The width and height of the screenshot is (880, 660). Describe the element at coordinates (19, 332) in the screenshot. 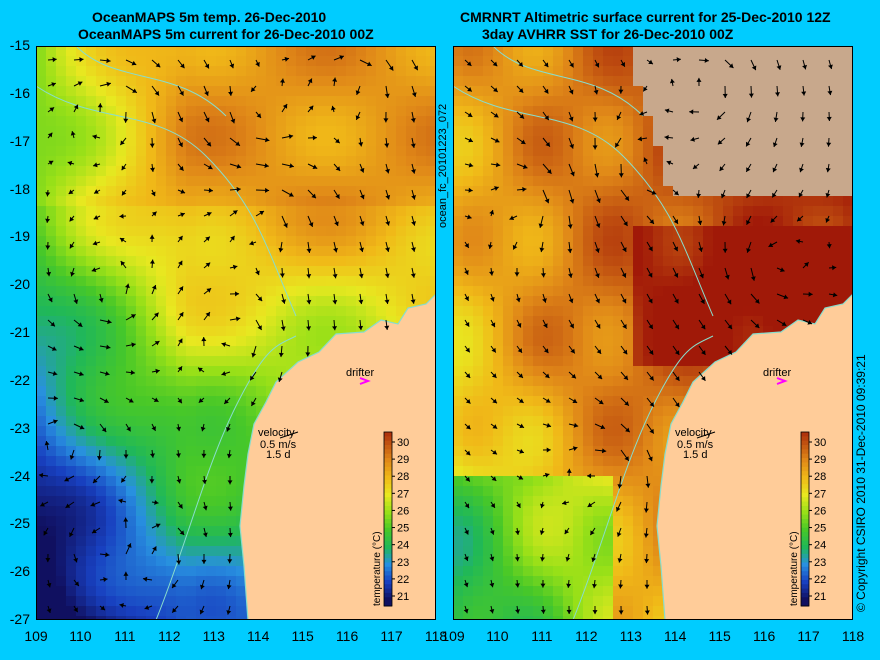

I see `y-tick-label: -21` at that location.